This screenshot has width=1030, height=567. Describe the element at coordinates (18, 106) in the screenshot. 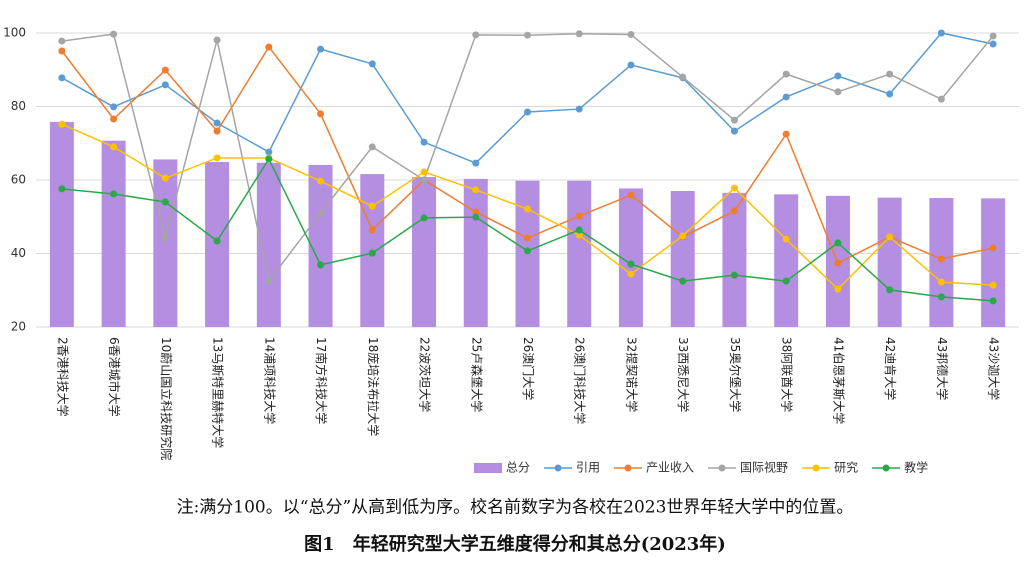

I see `y-tick-label: 80` at that location.